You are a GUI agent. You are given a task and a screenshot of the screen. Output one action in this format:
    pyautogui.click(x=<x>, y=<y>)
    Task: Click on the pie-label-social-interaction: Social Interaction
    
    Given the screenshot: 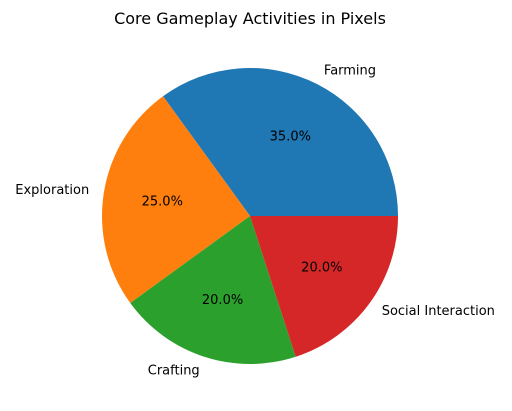 What is the action you would take?
    pyautogui.click(x=438, y=311)
    